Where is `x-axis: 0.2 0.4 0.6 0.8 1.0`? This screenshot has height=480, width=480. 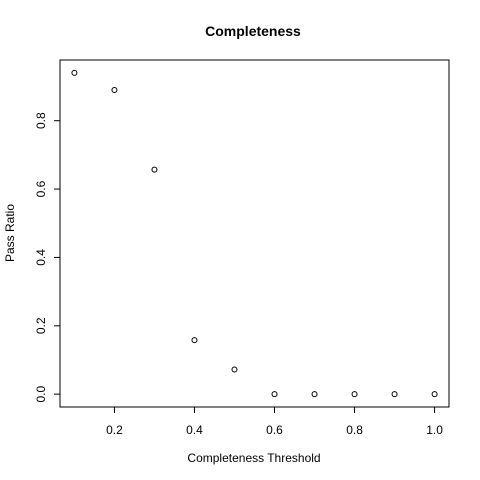
x-axis: 0.2 0.4 0.6 0.8 1.0 is located at coordinates (274, 422).